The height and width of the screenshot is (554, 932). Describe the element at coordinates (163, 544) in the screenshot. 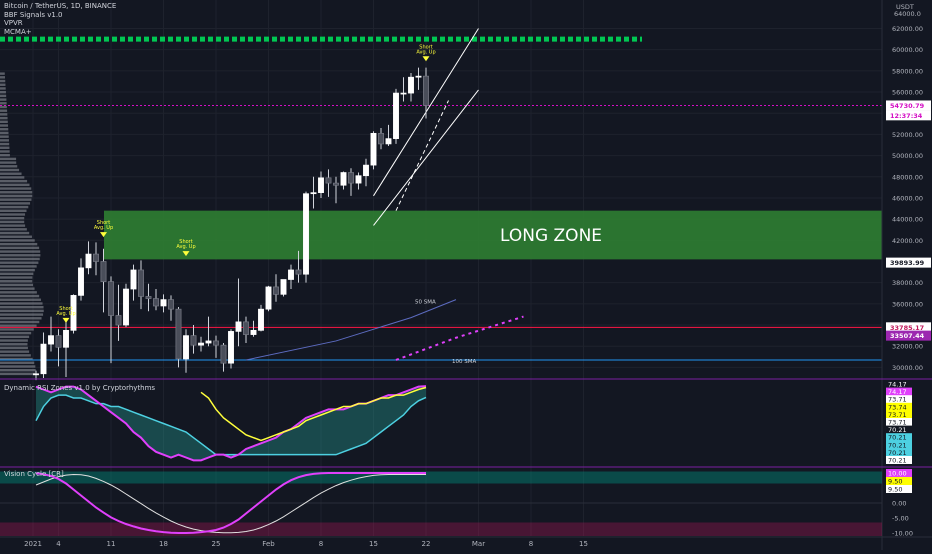

I see `time-tick-3: 18` at that location.